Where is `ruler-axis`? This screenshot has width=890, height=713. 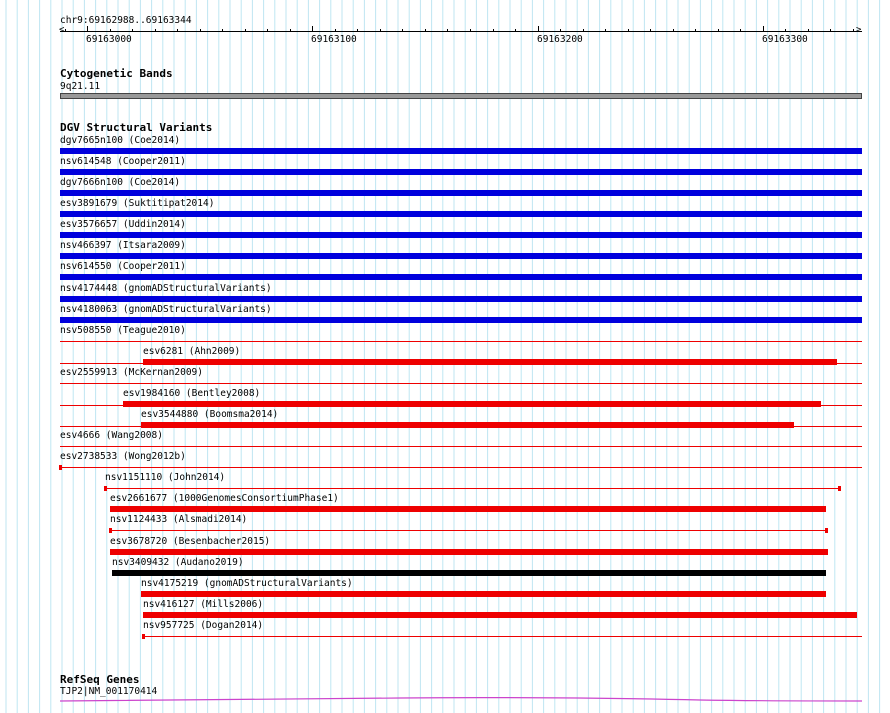
ruler-axis is located at coordinates (461, 31).